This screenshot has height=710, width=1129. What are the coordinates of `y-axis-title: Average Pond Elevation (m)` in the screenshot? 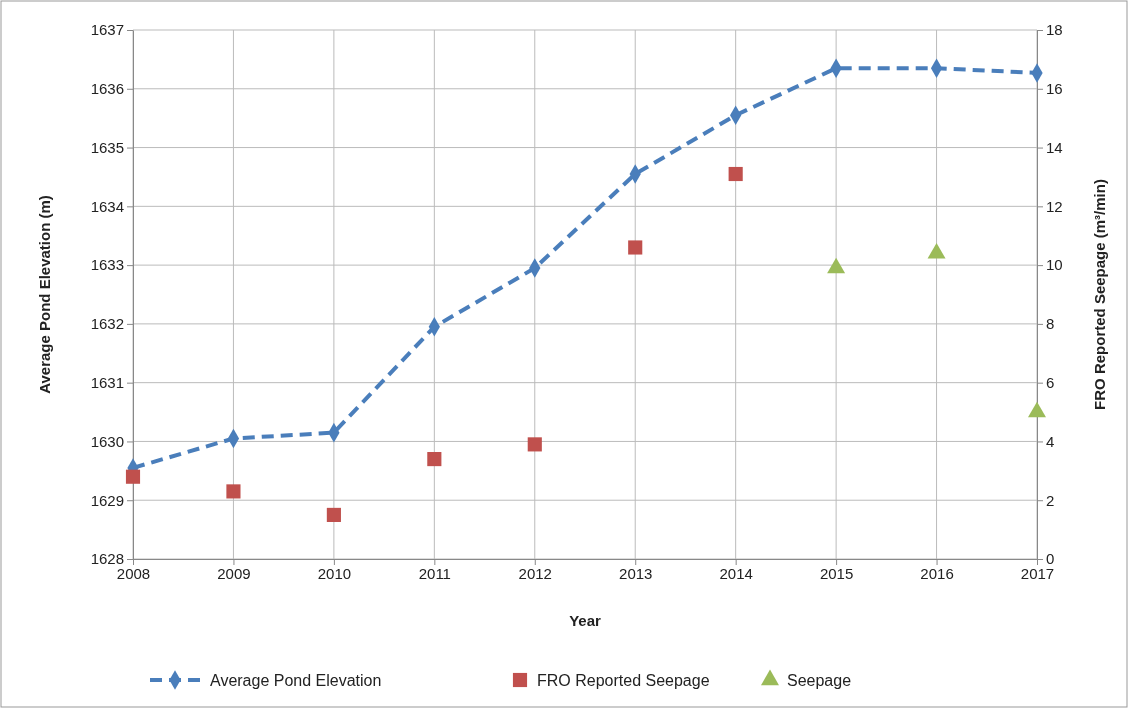 It's located at (44, 294).